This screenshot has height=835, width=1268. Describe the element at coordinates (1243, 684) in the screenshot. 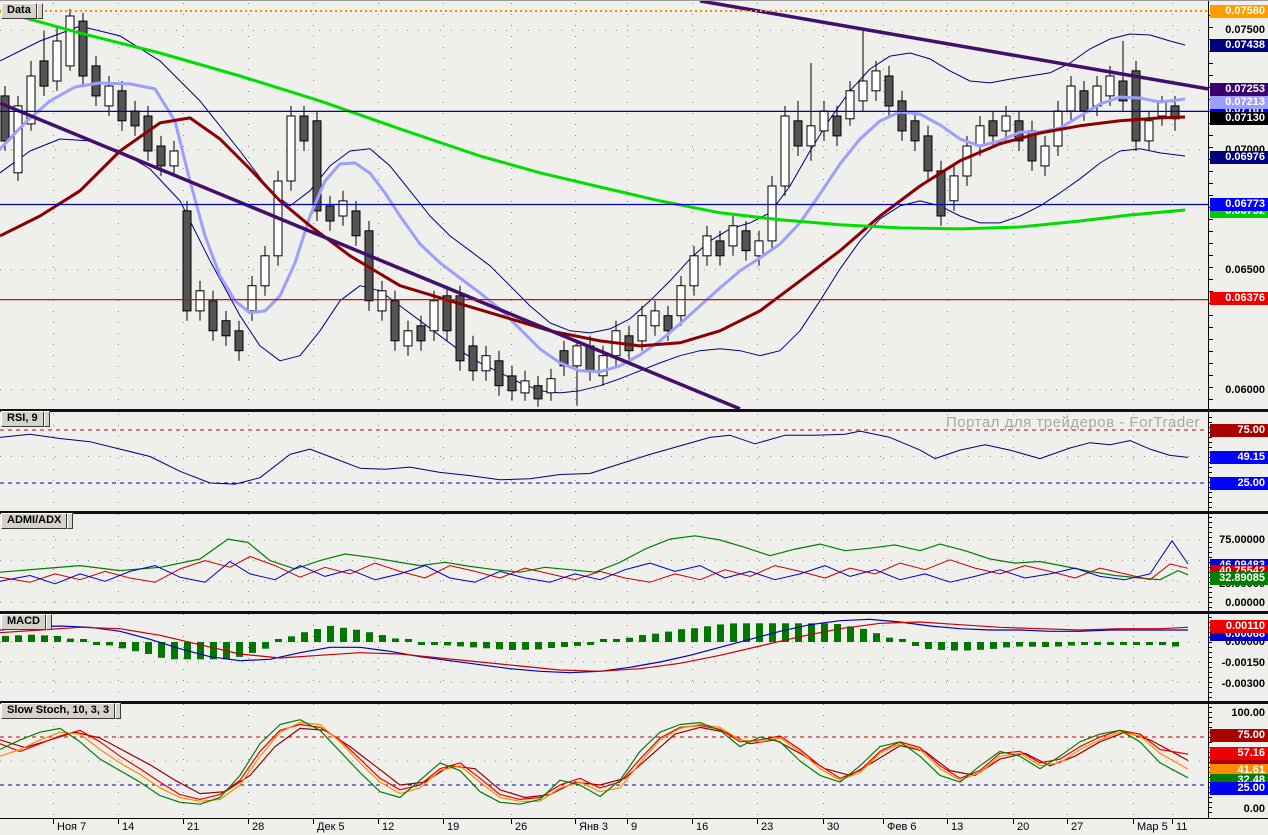

I see `y-axis-label-macd: -0.00300` at that location.